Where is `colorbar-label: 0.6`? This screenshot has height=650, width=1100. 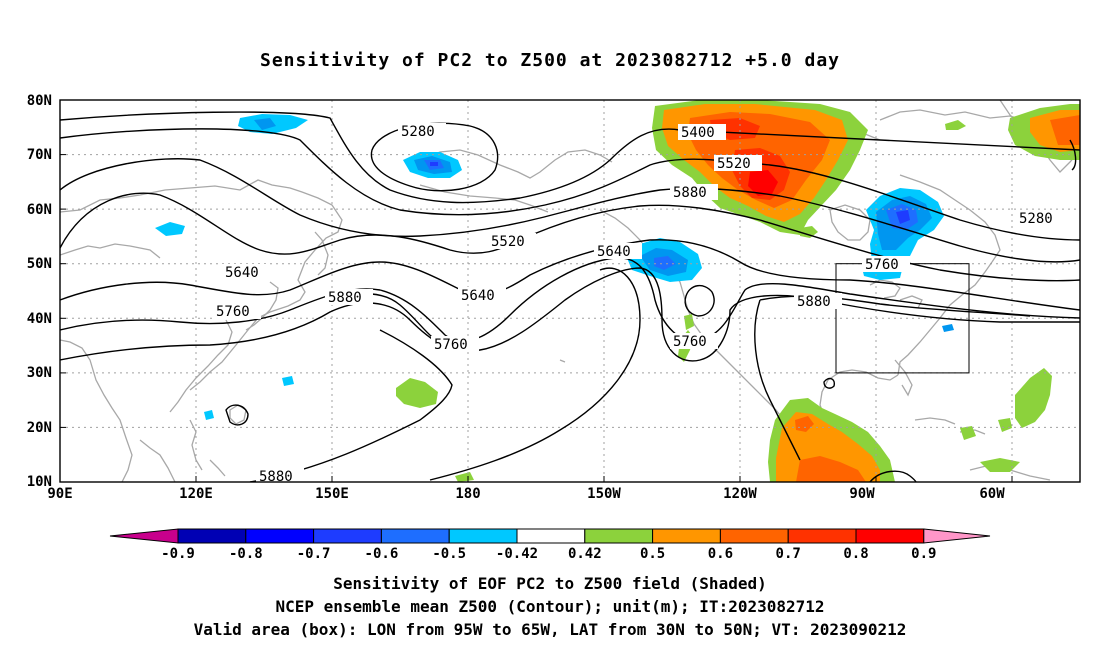
colorbar-label: 0.6 is located at coordinates (720, 554).